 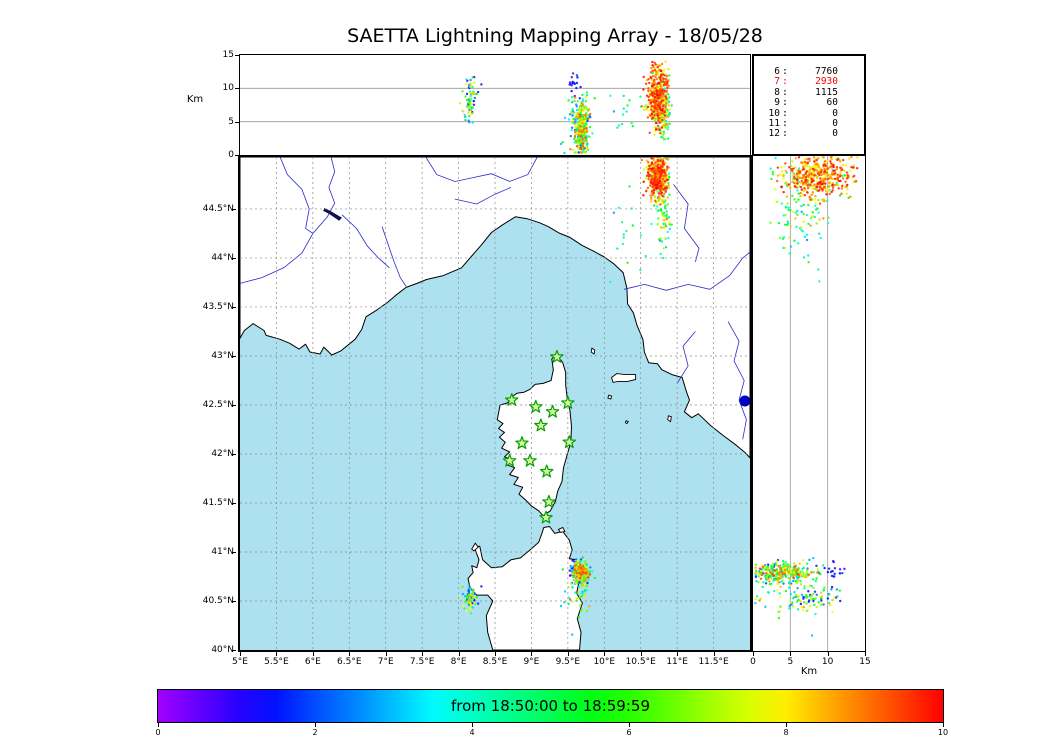 I want to click on source-count-cell: 12, so click(x=774, y=134).